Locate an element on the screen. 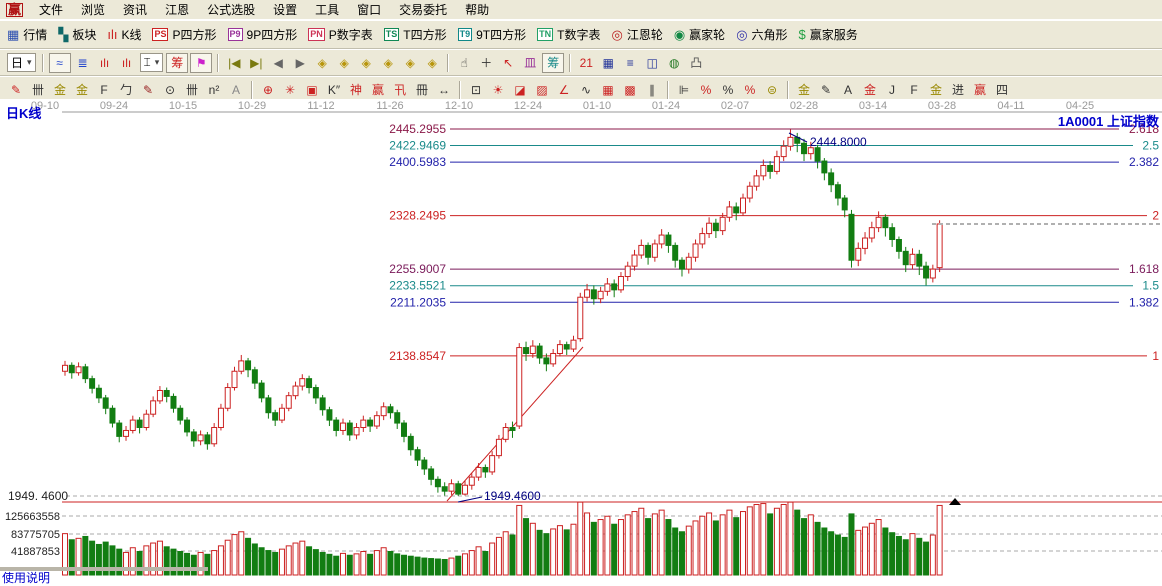  fb-9t-square: T9 9T四方形 is located at coordinates (491, 34).